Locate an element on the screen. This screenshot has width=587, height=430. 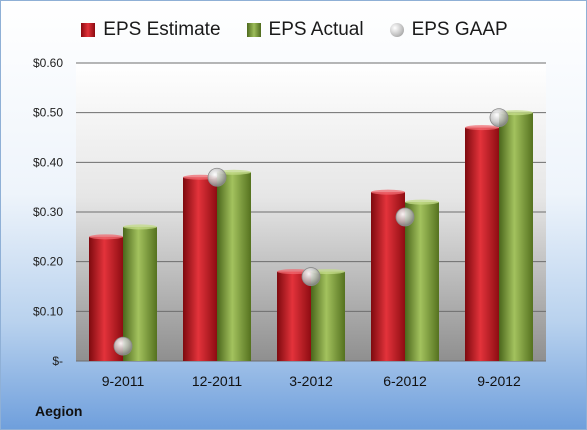
x-category-label: 3-2012 is located at coordinates (311, 381).